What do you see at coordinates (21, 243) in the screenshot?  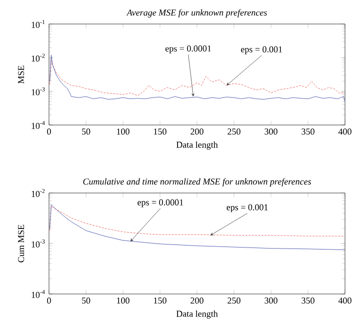 I see `y-axis-title: Cum MSE` at bounding box center [21, 243].